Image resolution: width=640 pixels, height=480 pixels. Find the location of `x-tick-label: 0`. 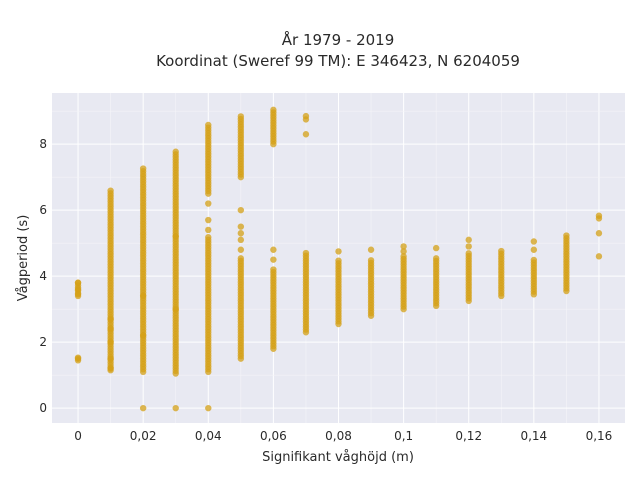

x-tick-label: 0 is located at coordinates (78, 436).